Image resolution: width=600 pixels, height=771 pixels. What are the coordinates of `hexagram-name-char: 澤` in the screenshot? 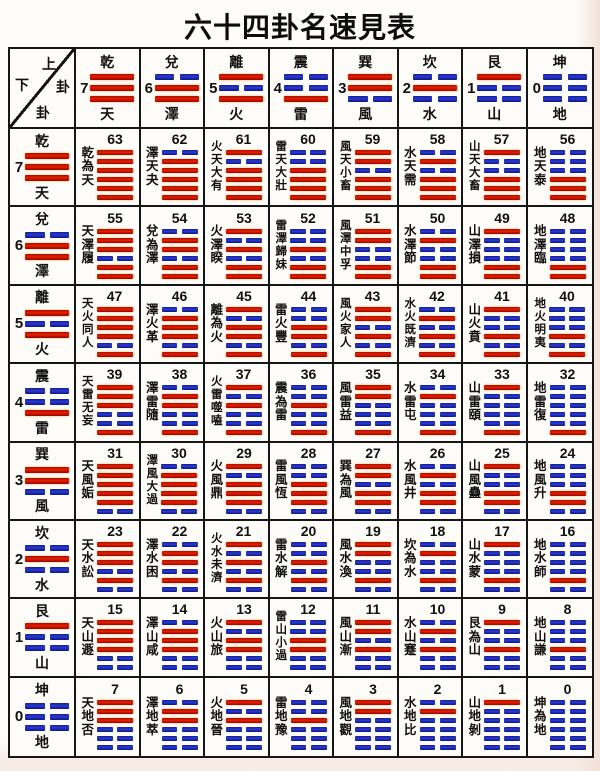 It's located at (152, 623).